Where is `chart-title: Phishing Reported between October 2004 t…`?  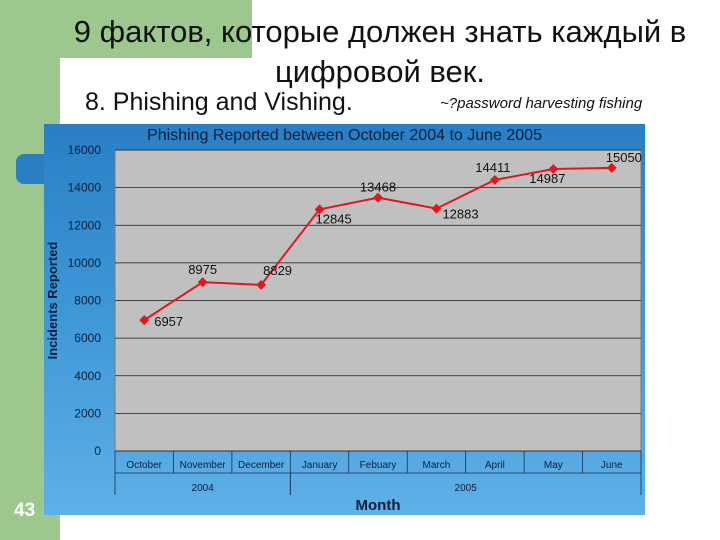
chart-title: Phishing Reported between October 2004 t… is located at coordinates (344, 135).